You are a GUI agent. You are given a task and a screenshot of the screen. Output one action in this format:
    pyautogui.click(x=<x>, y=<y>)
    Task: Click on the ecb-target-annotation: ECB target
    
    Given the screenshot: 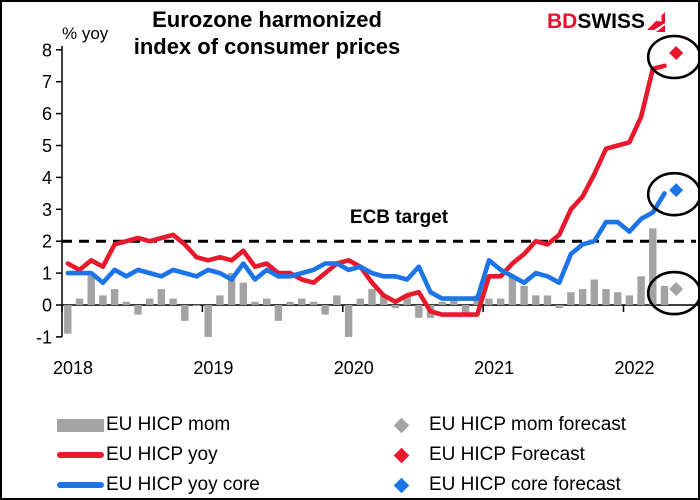 What is the action you would take?
    pyautogui.click(x=399, y=217)
    